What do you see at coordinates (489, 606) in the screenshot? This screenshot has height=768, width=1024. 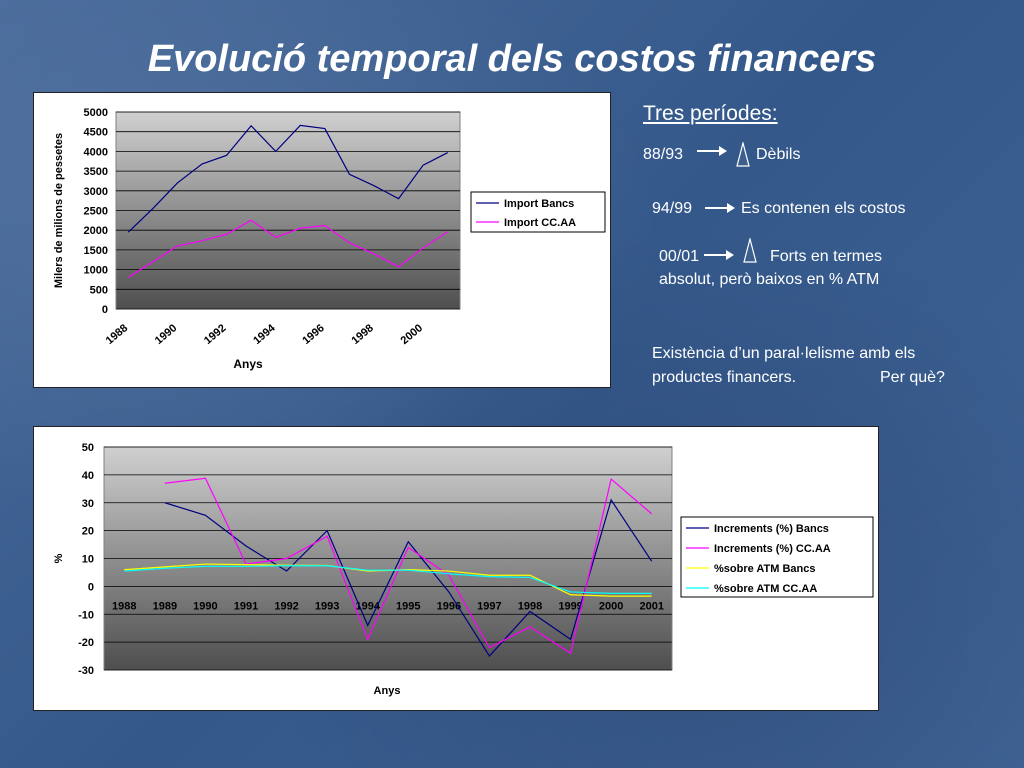 I see `x-tick-label: 1997` at bounding box center [489, 606].